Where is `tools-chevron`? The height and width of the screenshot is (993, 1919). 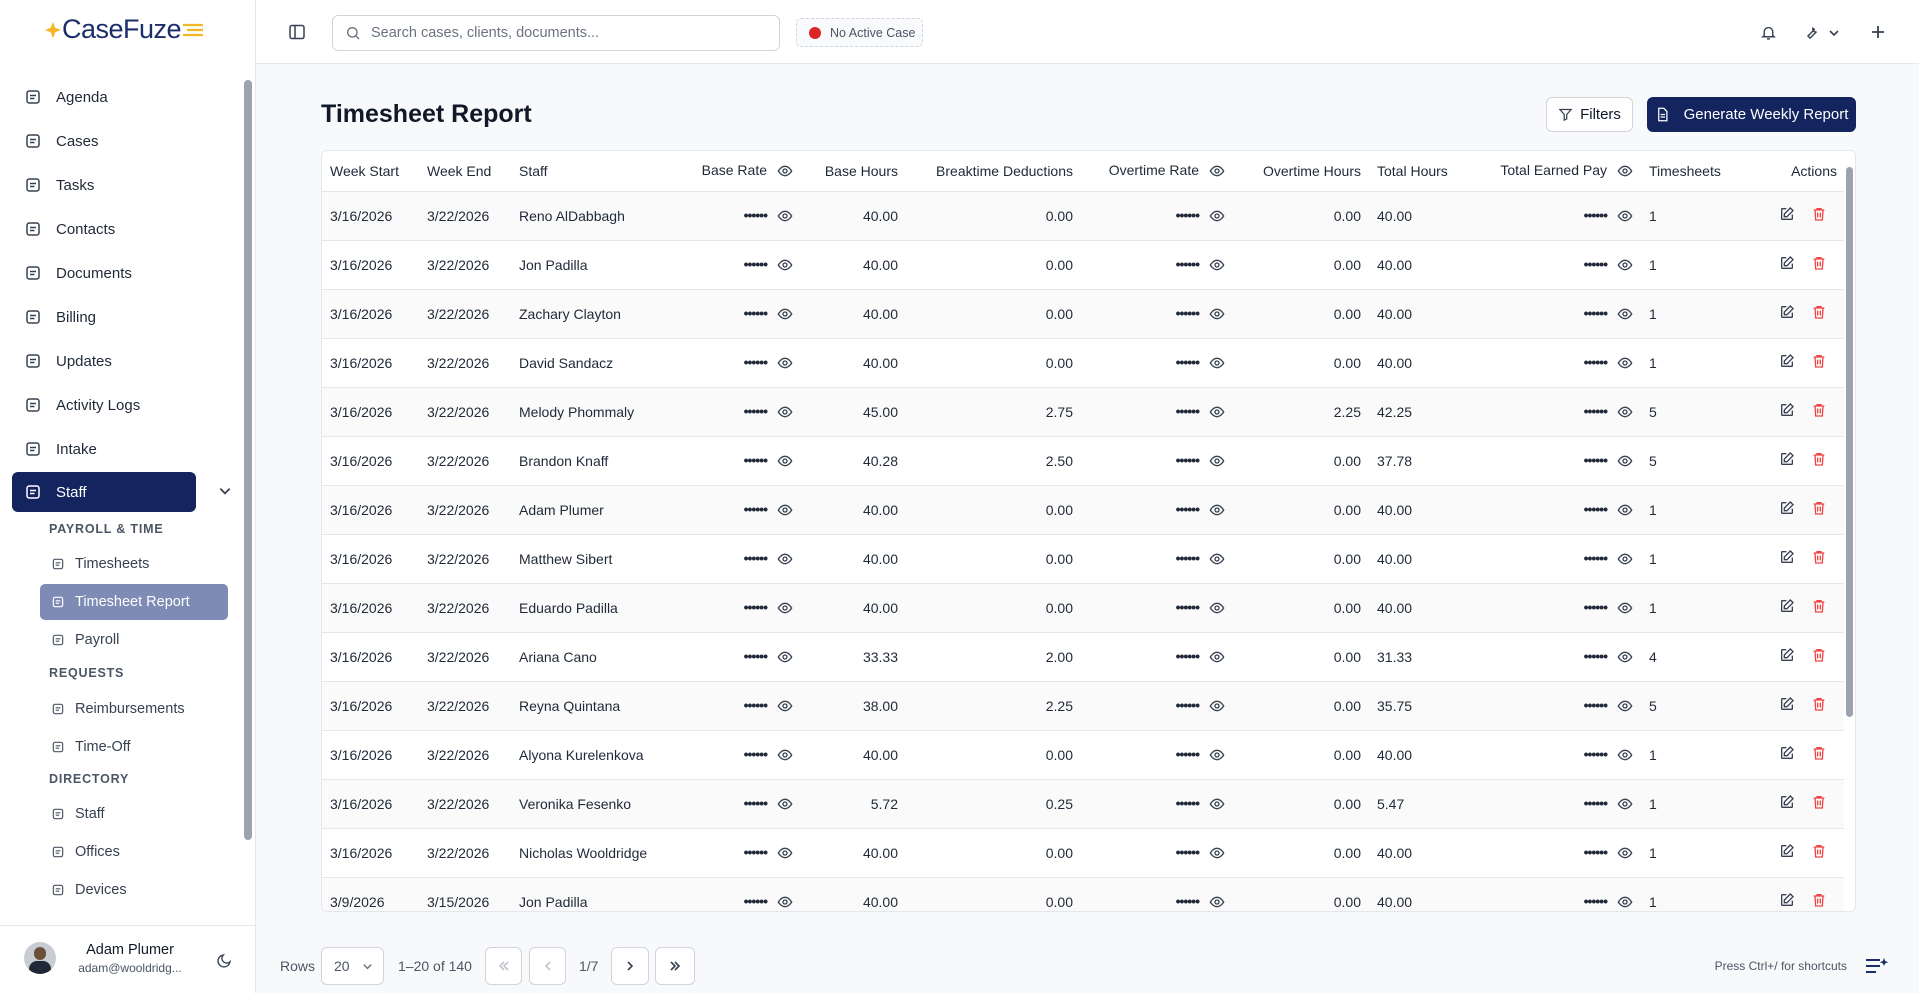
tools-chevron is located at coordinates (1834, 33).